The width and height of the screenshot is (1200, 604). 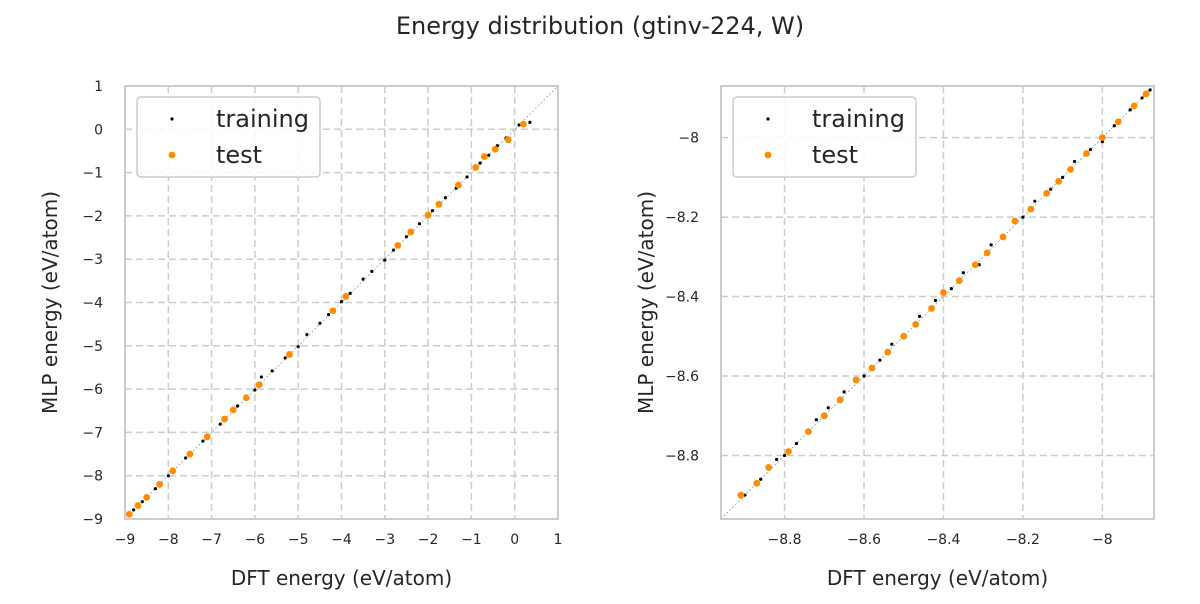 I want to click on y-tick-label: −5, so click(x=92, y=347).